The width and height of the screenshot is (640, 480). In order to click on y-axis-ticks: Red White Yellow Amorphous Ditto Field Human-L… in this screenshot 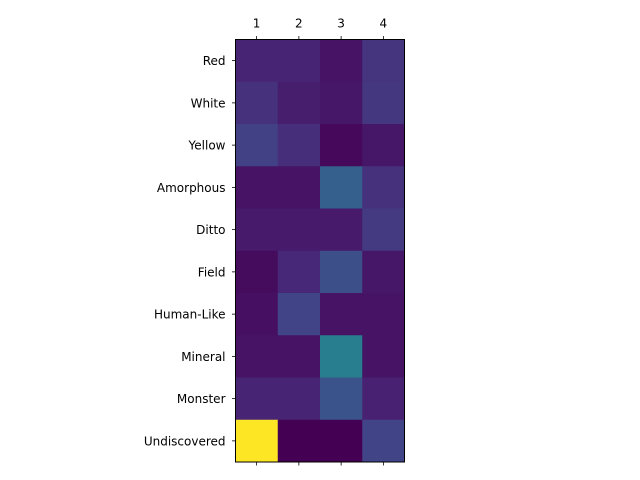, I will do `click(190, 251)`.